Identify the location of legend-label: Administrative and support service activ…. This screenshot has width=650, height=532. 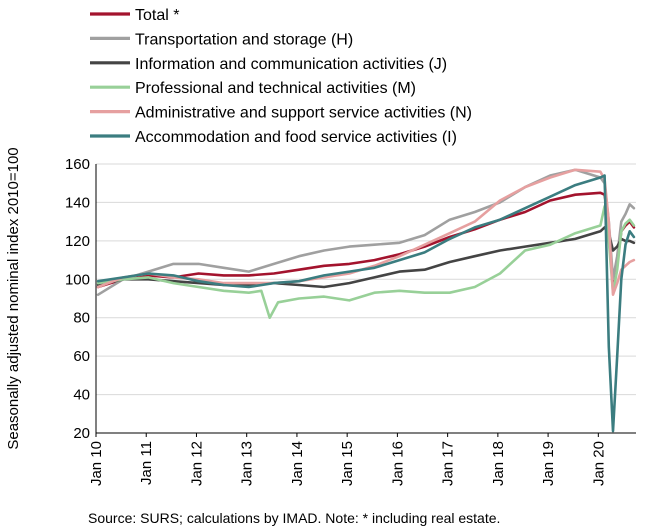
(303, 113).